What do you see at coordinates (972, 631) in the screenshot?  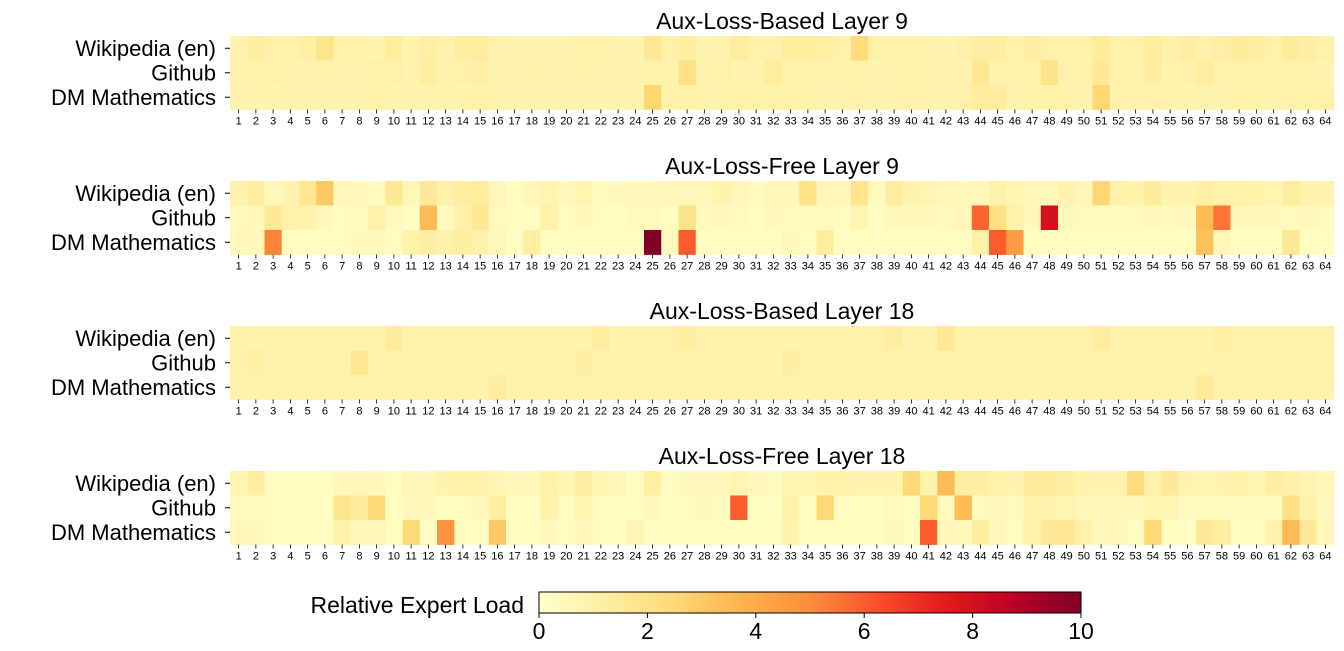 I see `colorbar-tick-label: 8` at bounding box center [972, 631].